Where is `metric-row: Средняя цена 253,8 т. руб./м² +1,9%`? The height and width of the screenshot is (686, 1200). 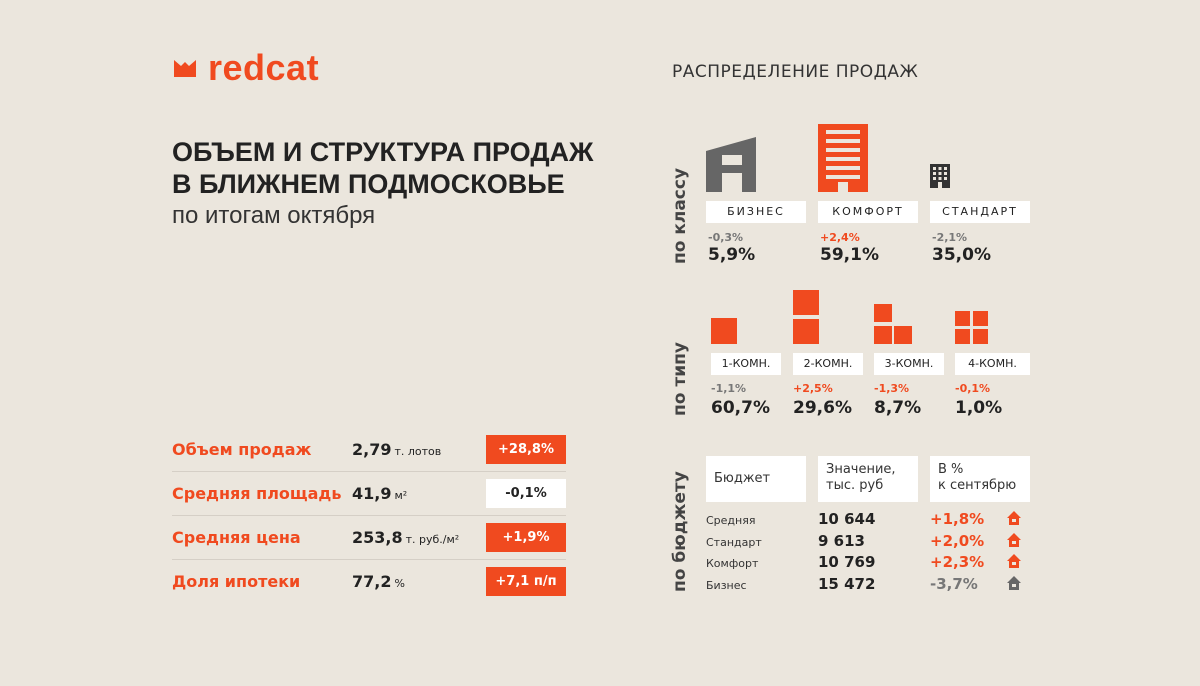
metric-row: Средняя цена 253,8 т. руб./м² +1,9% is located at coordinates (369, 538).